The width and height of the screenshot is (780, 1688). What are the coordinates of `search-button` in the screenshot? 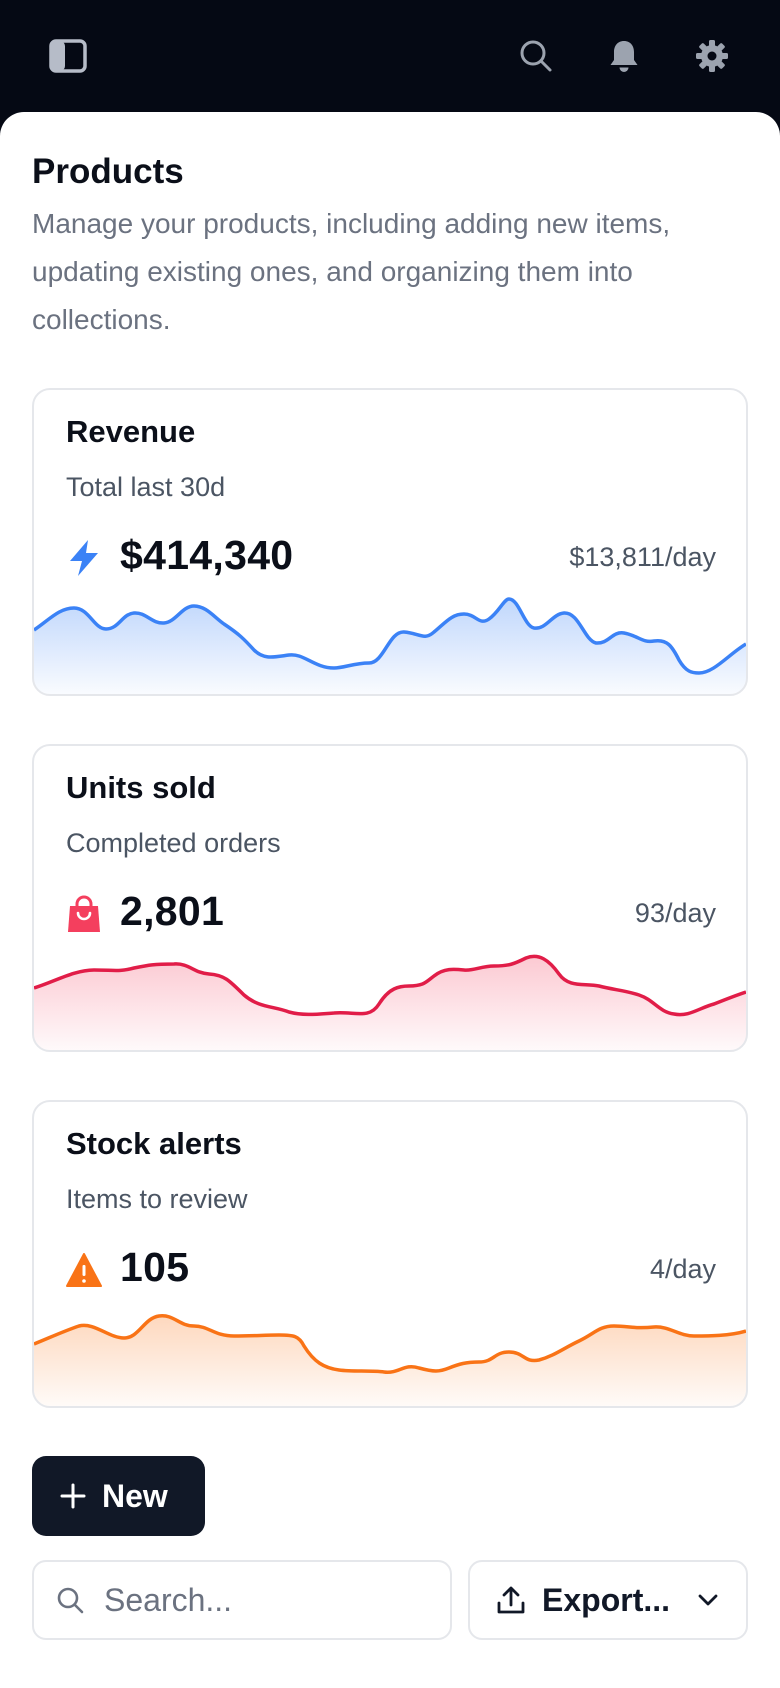 It's located at (536, 56).